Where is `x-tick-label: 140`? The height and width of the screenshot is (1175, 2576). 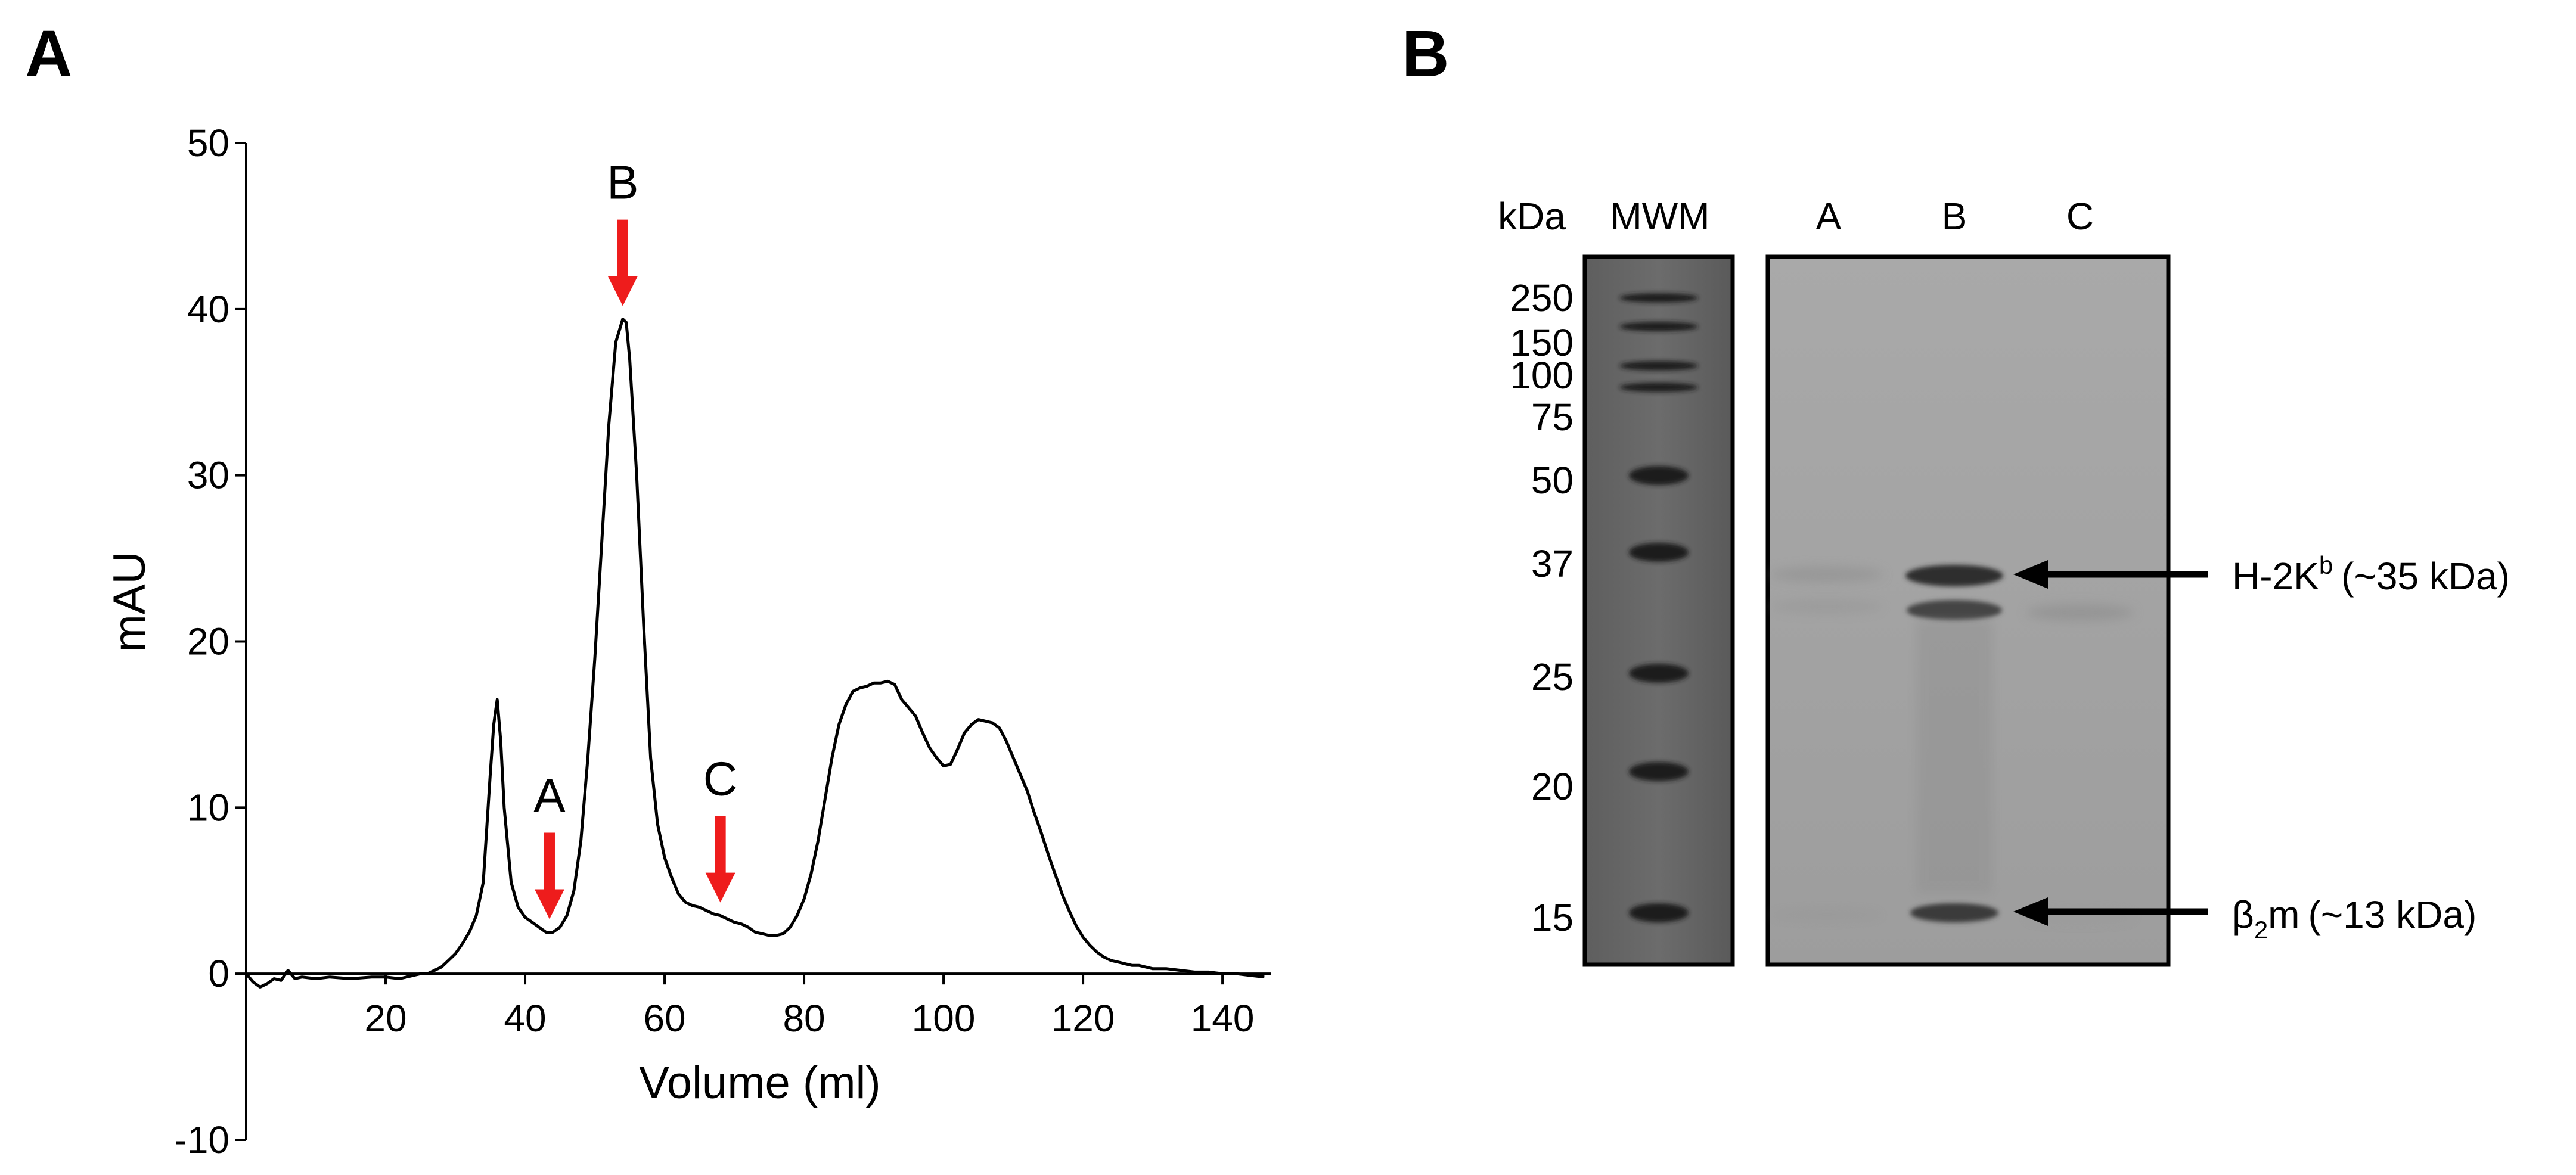 x-tick-label: 140 is located at coordinates (1223, 1018).